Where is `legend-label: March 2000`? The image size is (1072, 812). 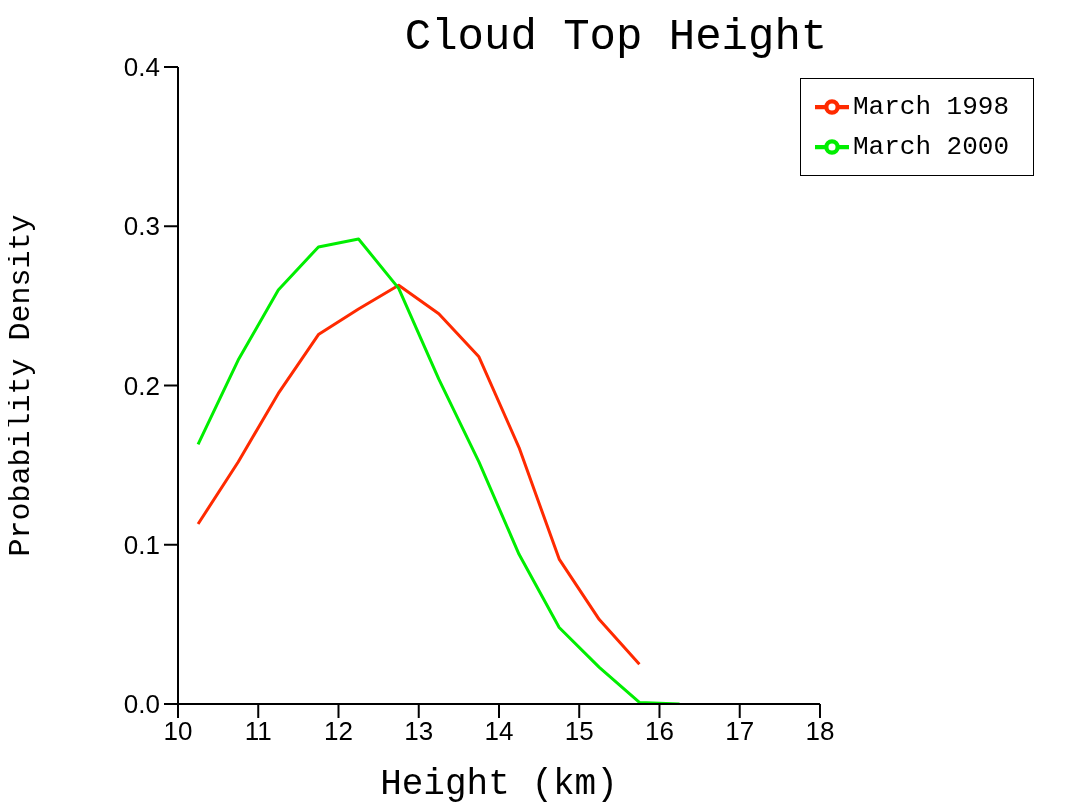
legend-label: March 2000 is located at coordinates (930, 147).